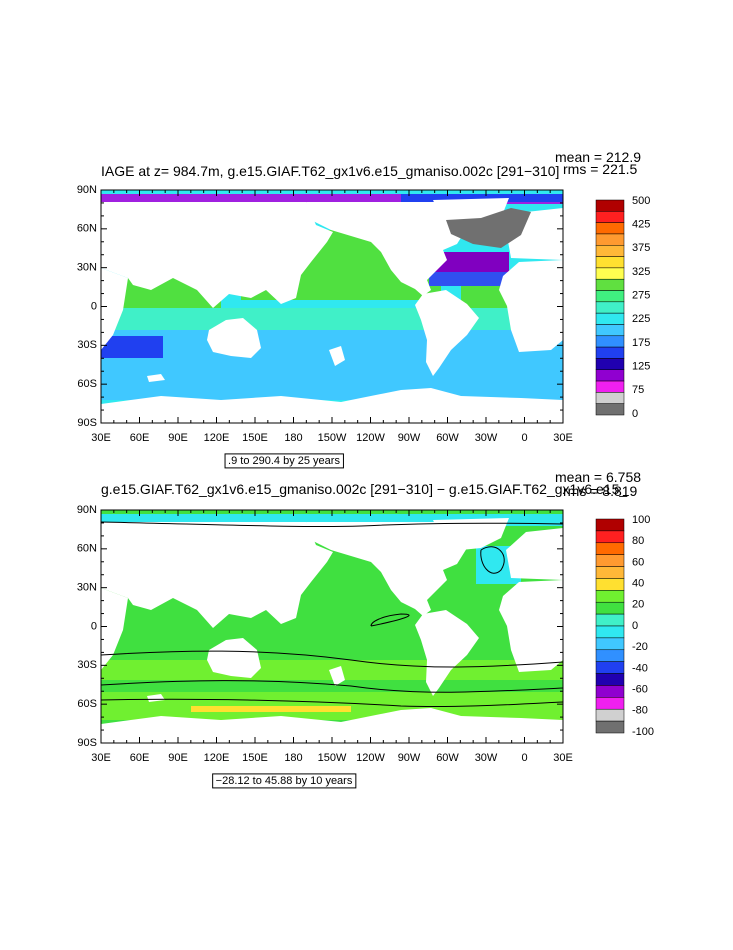 The height and width of the screenshot is (950, 733). What do you see at coordinates (370, 758) in the screenshot?
I see `lon-label: 120W` at bounding box center [370, 758].